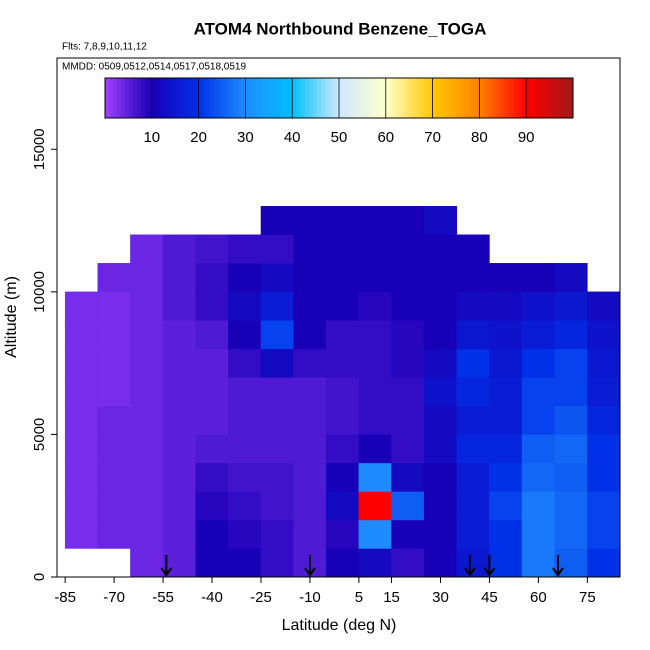 This screenshot has height=650, width=650. What do you see at coordinates (104, 47) in the screenshot?
I see `subtitle: Flts: 7,8,9,10,11,12` at bounding box center [104, 47].